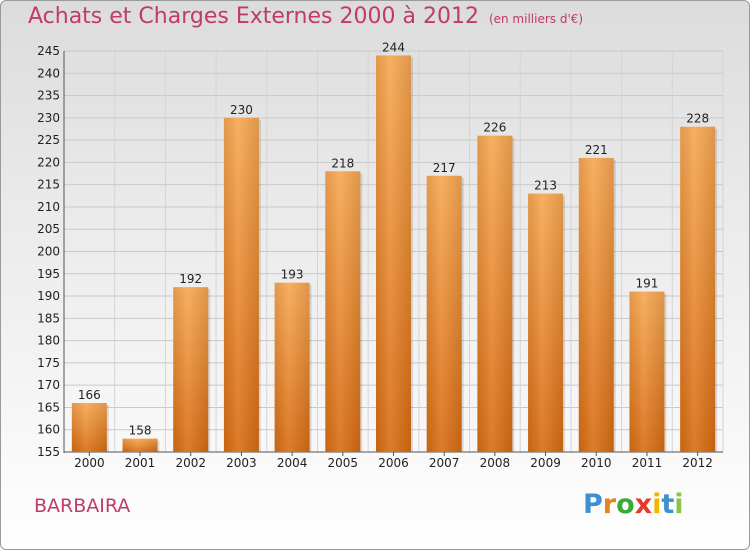 This screenshot has width=750, height=550. What do you see at coordinates (48, 229) in the screenshot?
I see `y-tick-label: 205` at bounding box center [48, 229].